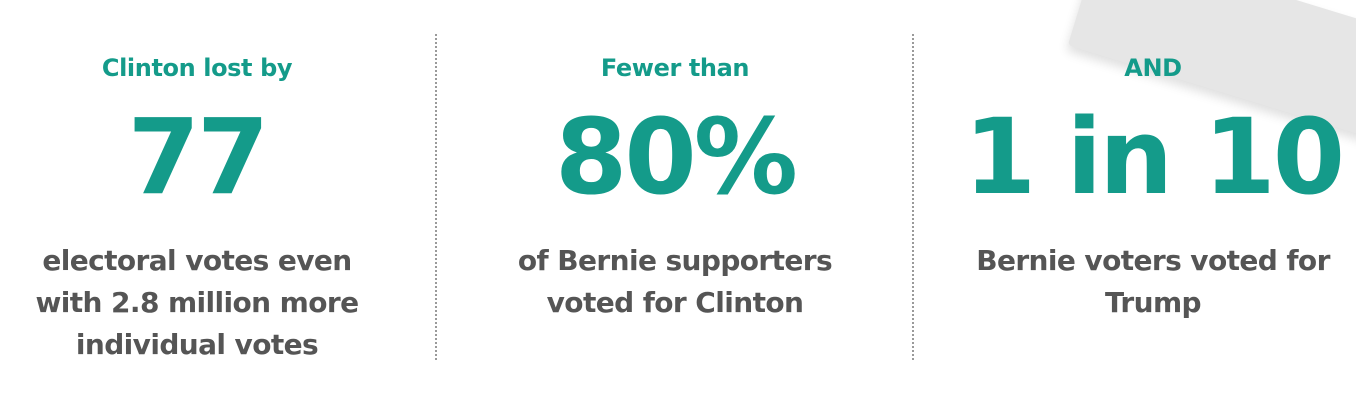 The image size is (1356, 406). What do you see at coordinates (198, 157) in the screenshot?
I see `stat-number: 77` at bounding box center [198, 157].